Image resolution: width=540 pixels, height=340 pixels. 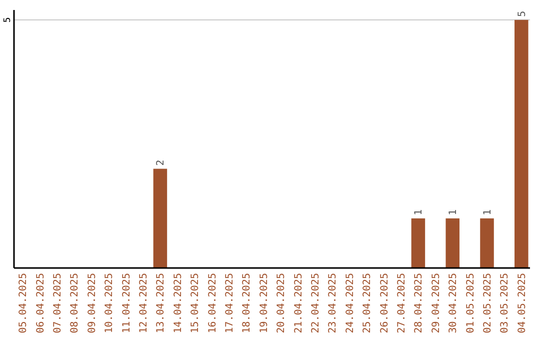 I want to click on x-tick-label: 11.04.2025, so click(x=126, y=303).